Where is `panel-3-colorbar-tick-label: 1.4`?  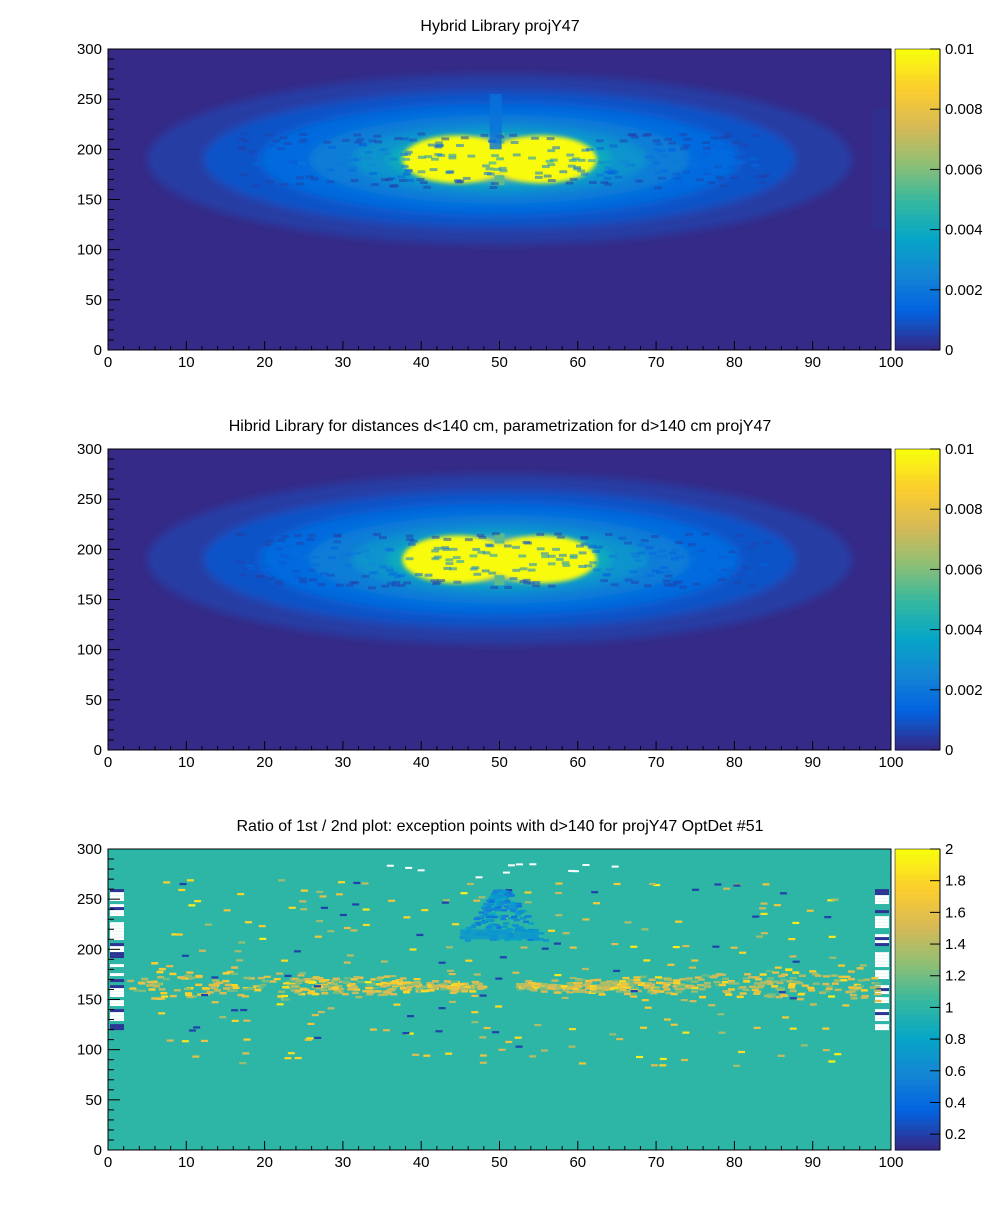
panel-3-colorbar-tick-label: 1.4 is located at coordinates (955, 944).